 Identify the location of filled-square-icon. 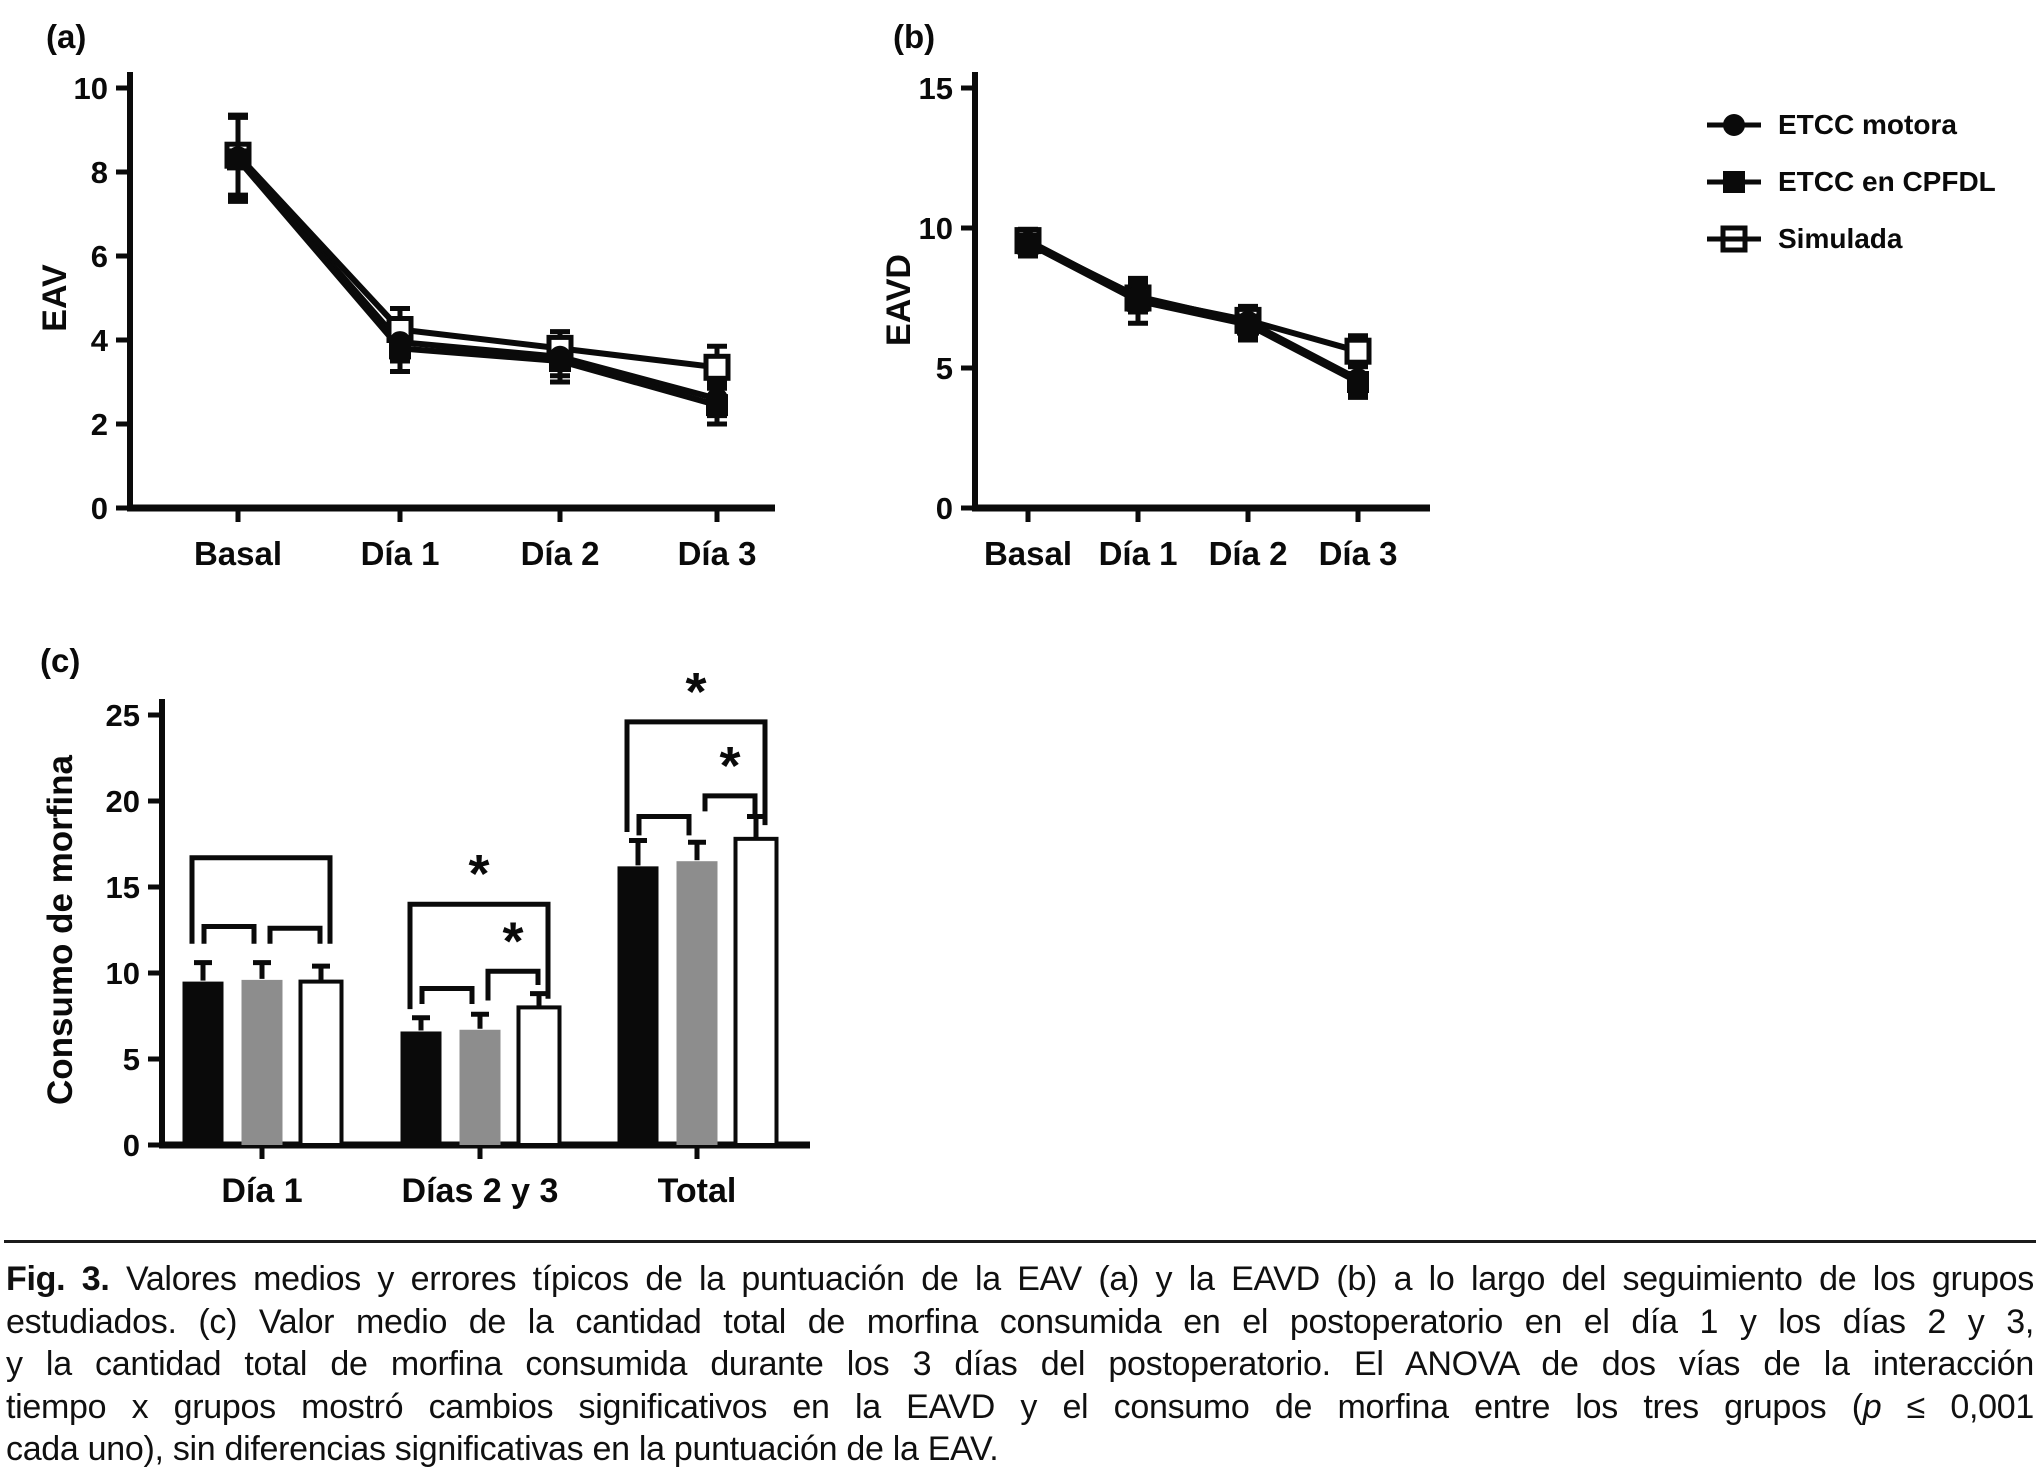
(1734, 181).